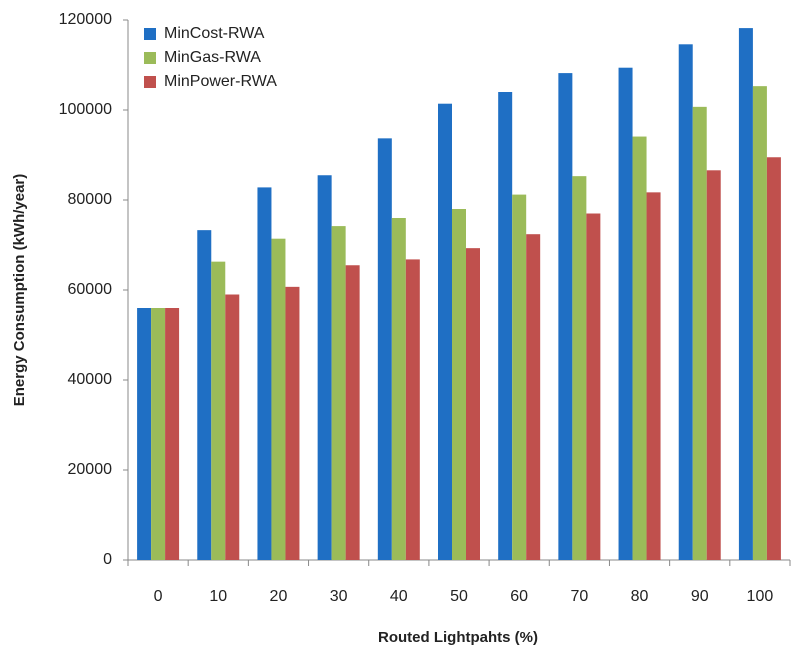 Image resolution: width=795 pixels, height=650 pixels. Describe the element at coordinates (399, 596) in the screenshot. I see `x-tick-label: 40` at that location.